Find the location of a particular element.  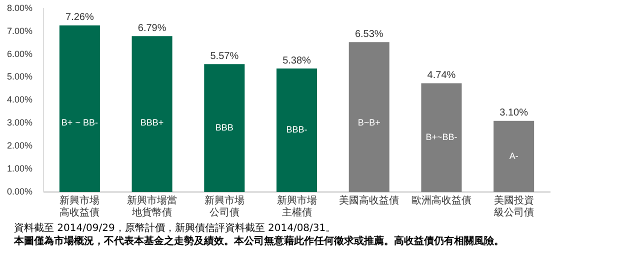

data-label: 5.38% is located at coordinates (297, 60).